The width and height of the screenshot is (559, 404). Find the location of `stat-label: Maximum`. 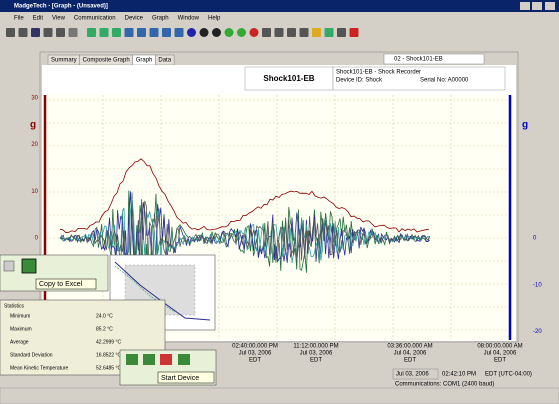

stat-label: Maximum is located at coordinates (21, 329).